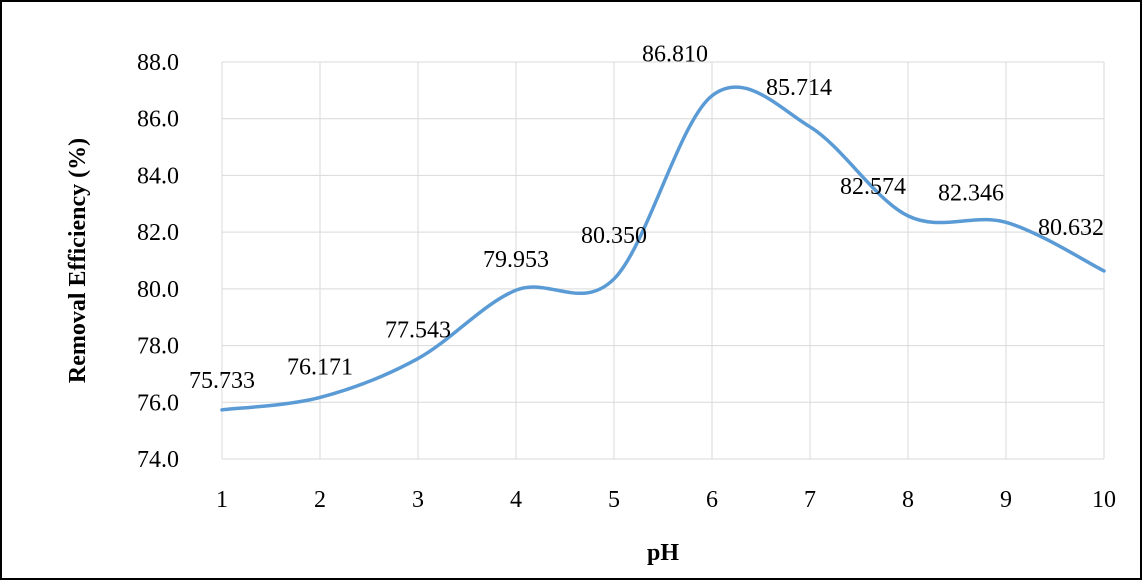 Image resolution: width=1142 pixels, height=580 pixels. What do you see at coordinates (675, 55) in the screenshot?
I see `data-label: 86.810` at bounding box center [675, 55].